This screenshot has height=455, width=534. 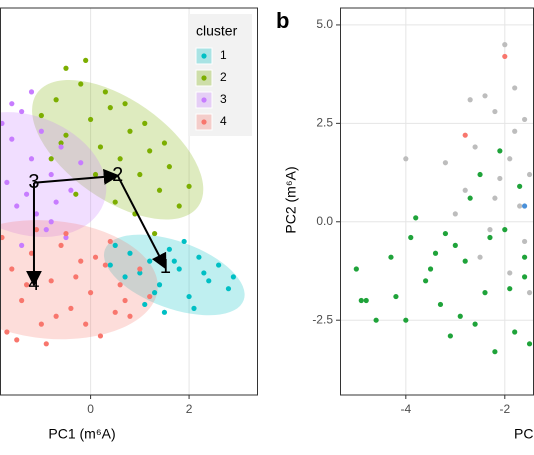 I want to click on centroid-label: 1, so click(x=165, y=267).